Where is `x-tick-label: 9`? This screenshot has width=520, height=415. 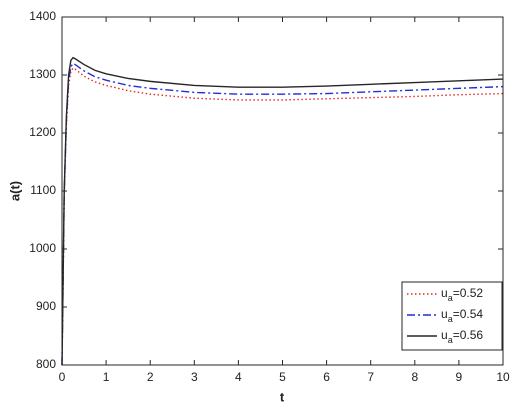
x-tick-label: 9 is located at coordinates (459, 377).